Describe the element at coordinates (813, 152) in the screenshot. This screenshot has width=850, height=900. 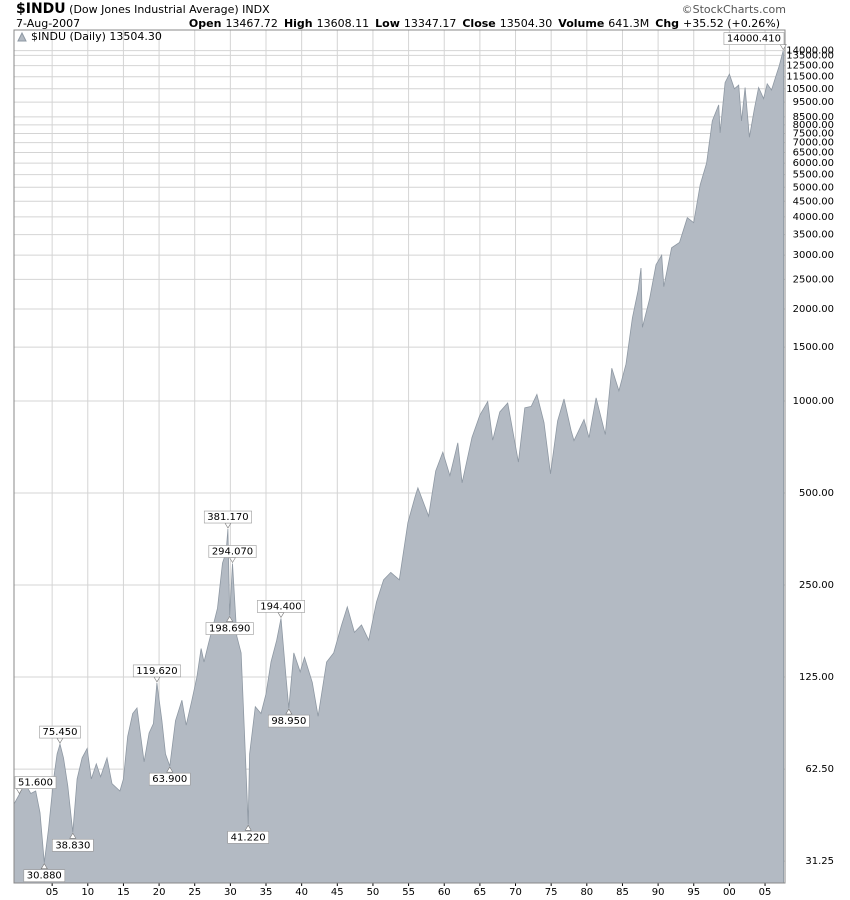
I see `y-tick-label: 6500.00` at that location.